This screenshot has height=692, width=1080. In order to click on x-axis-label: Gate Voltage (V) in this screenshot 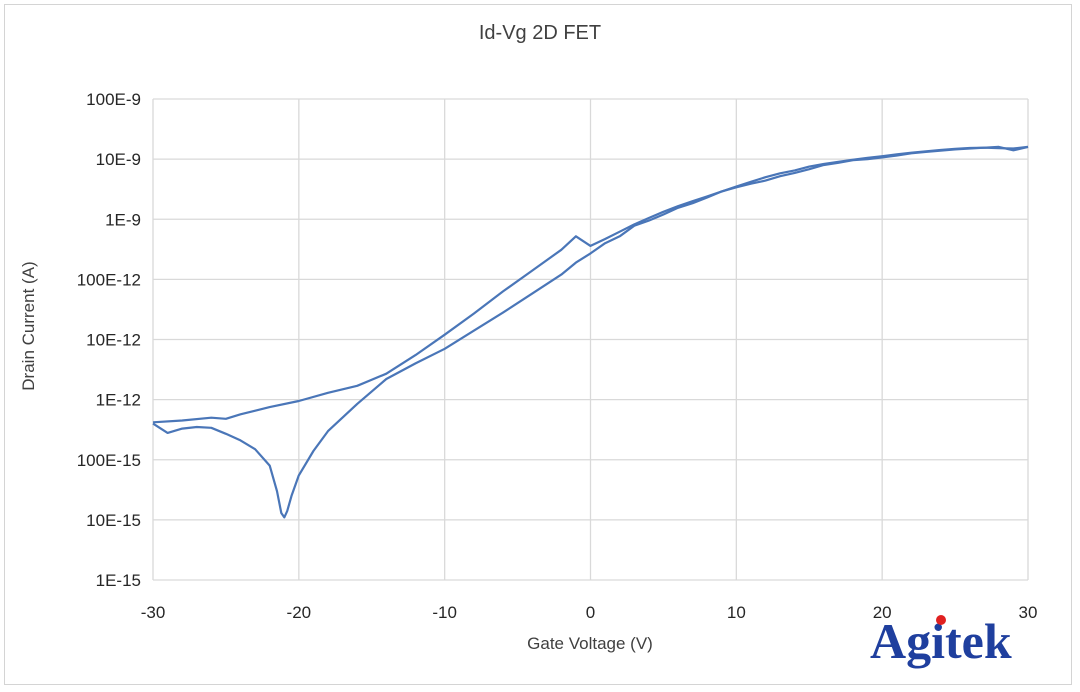, I will do `click(590, 643)`.